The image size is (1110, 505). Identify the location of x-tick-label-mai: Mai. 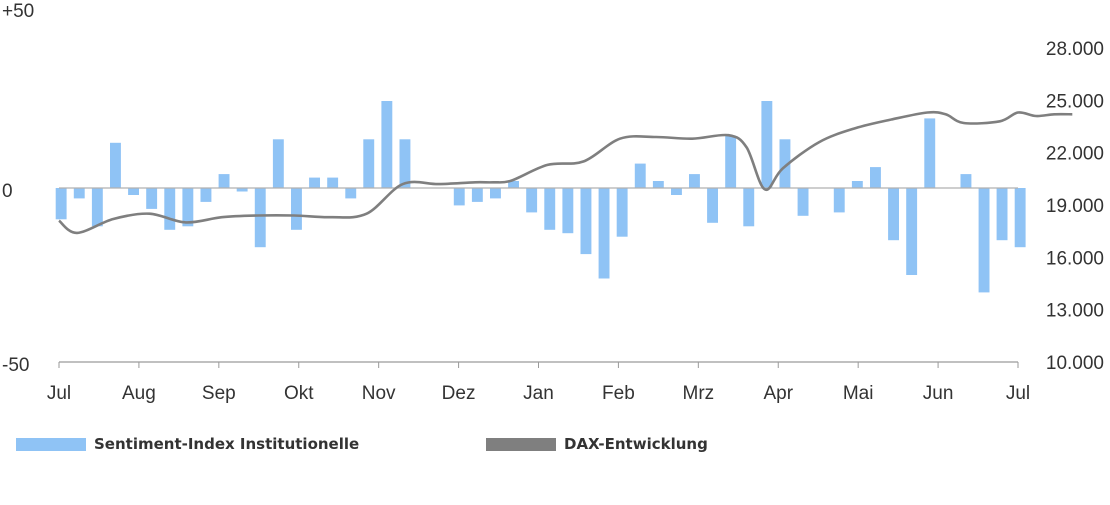
(858, 393).